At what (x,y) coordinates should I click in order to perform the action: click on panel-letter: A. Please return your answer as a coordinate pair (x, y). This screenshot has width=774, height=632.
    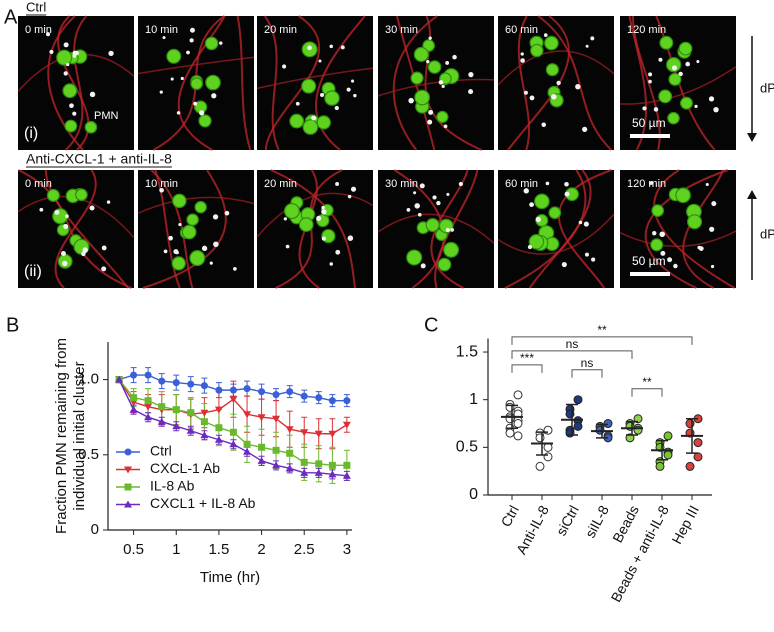
    Looking at the image, I should click on (11, 17).